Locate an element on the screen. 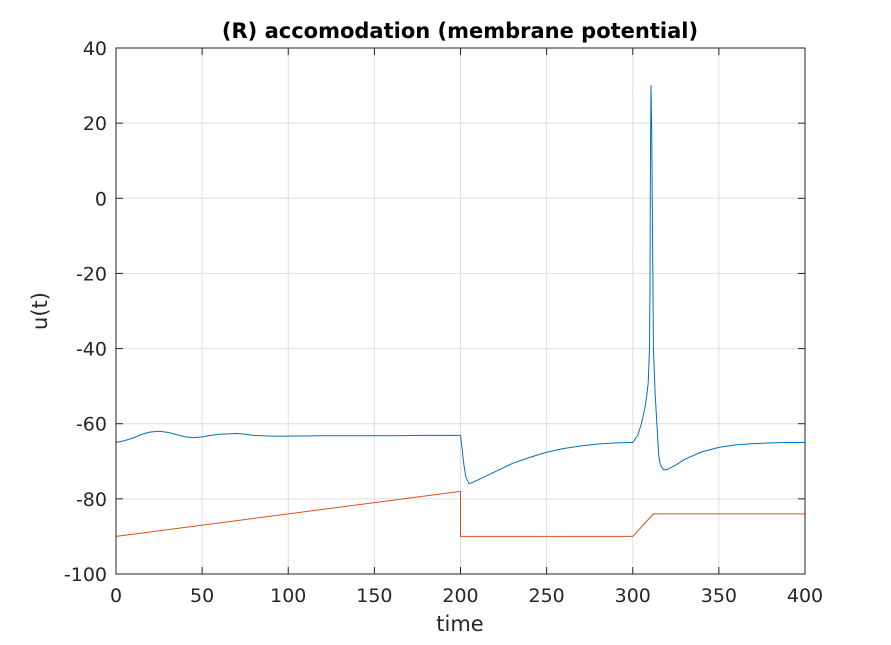 The width and height of the screenshot is (891, 645). chart-title: (R) accomodation (membrane potential) is located at coordinates (460, 31).